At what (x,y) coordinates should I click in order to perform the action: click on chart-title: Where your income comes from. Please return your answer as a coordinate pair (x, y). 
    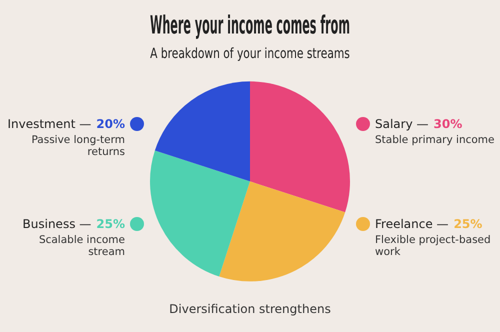
    Looking at the image, I should click on (250, 25).